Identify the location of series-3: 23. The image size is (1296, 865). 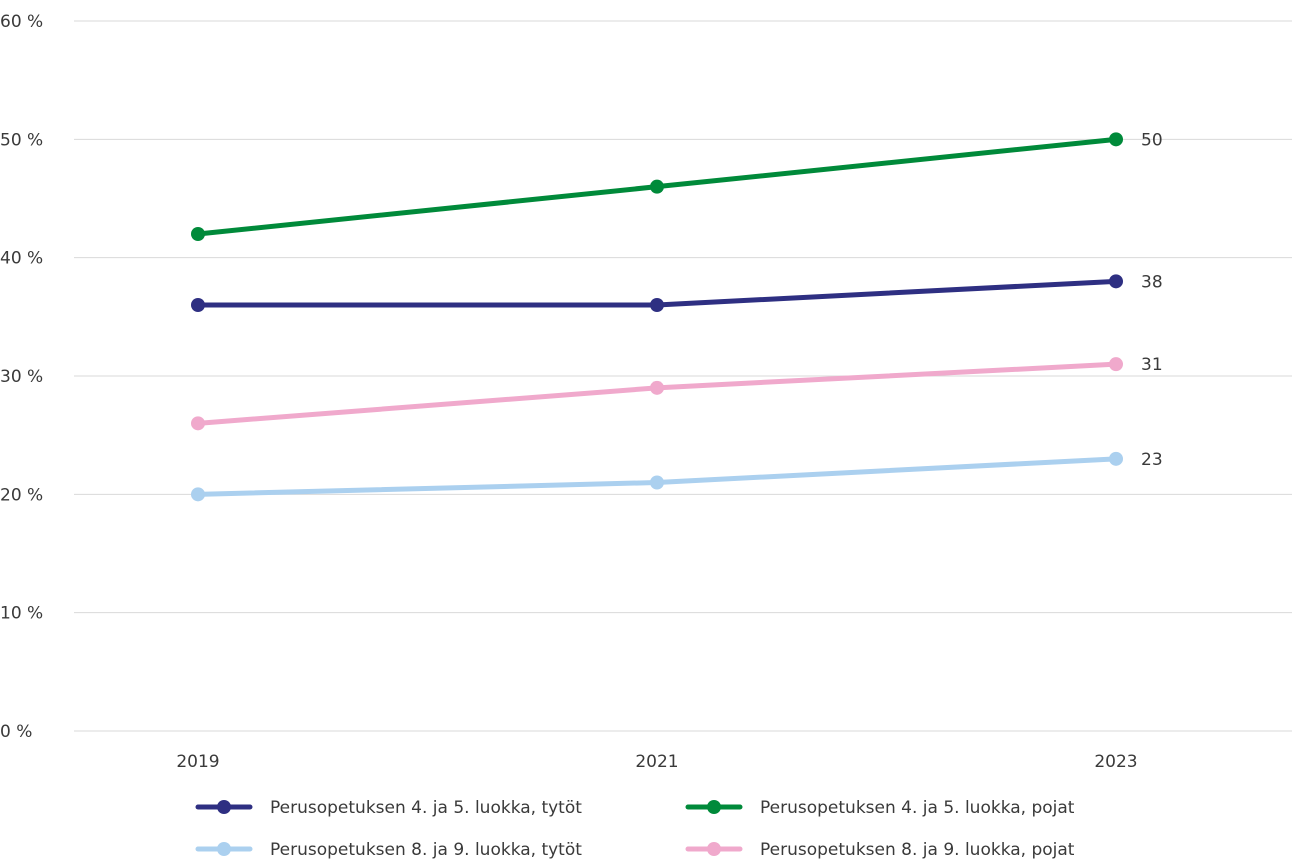
(677, 476).